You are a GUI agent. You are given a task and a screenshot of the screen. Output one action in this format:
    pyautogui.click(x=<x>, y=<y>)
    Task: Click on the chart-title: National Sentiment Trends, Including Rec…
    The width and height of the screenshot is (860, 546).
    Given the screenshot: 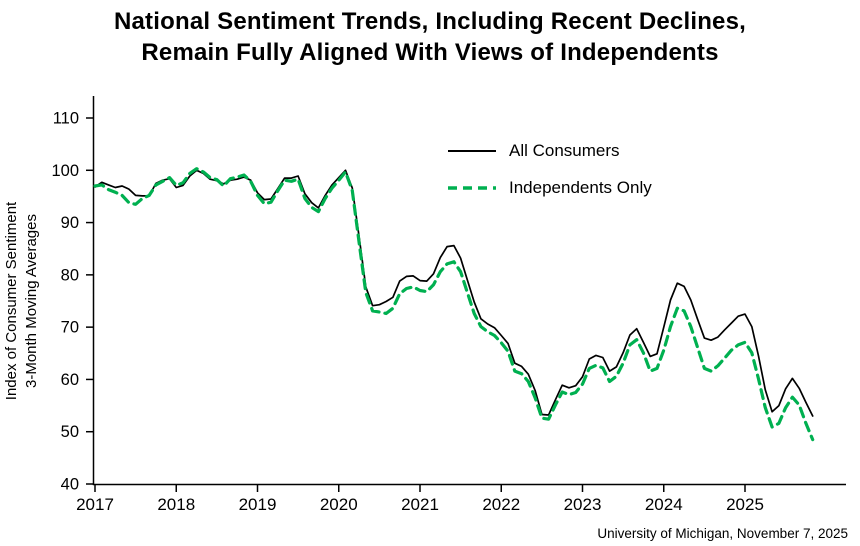 What is the action you would take?
    pyautogui.click(x=430, y=37)
    